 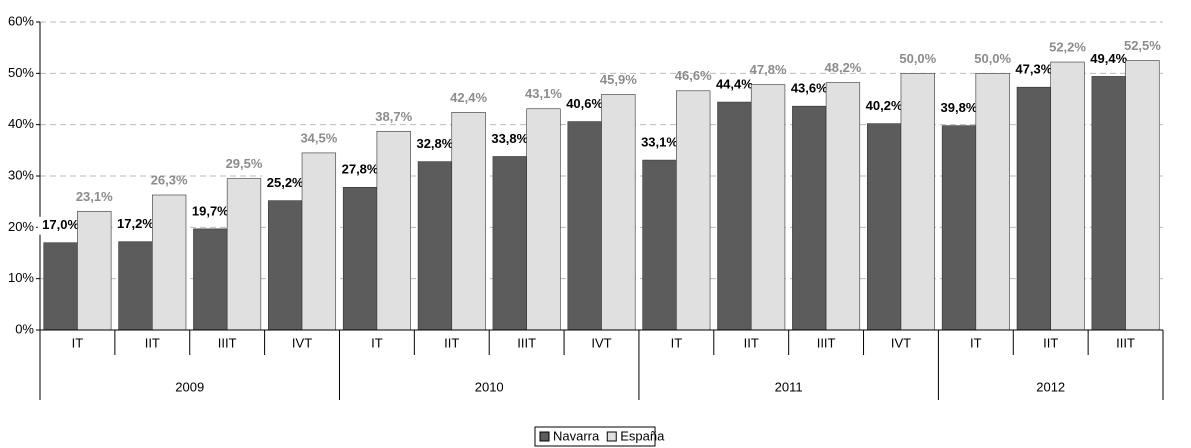 I want to click on data-label: 27,8%, so click(x=360, y=169).